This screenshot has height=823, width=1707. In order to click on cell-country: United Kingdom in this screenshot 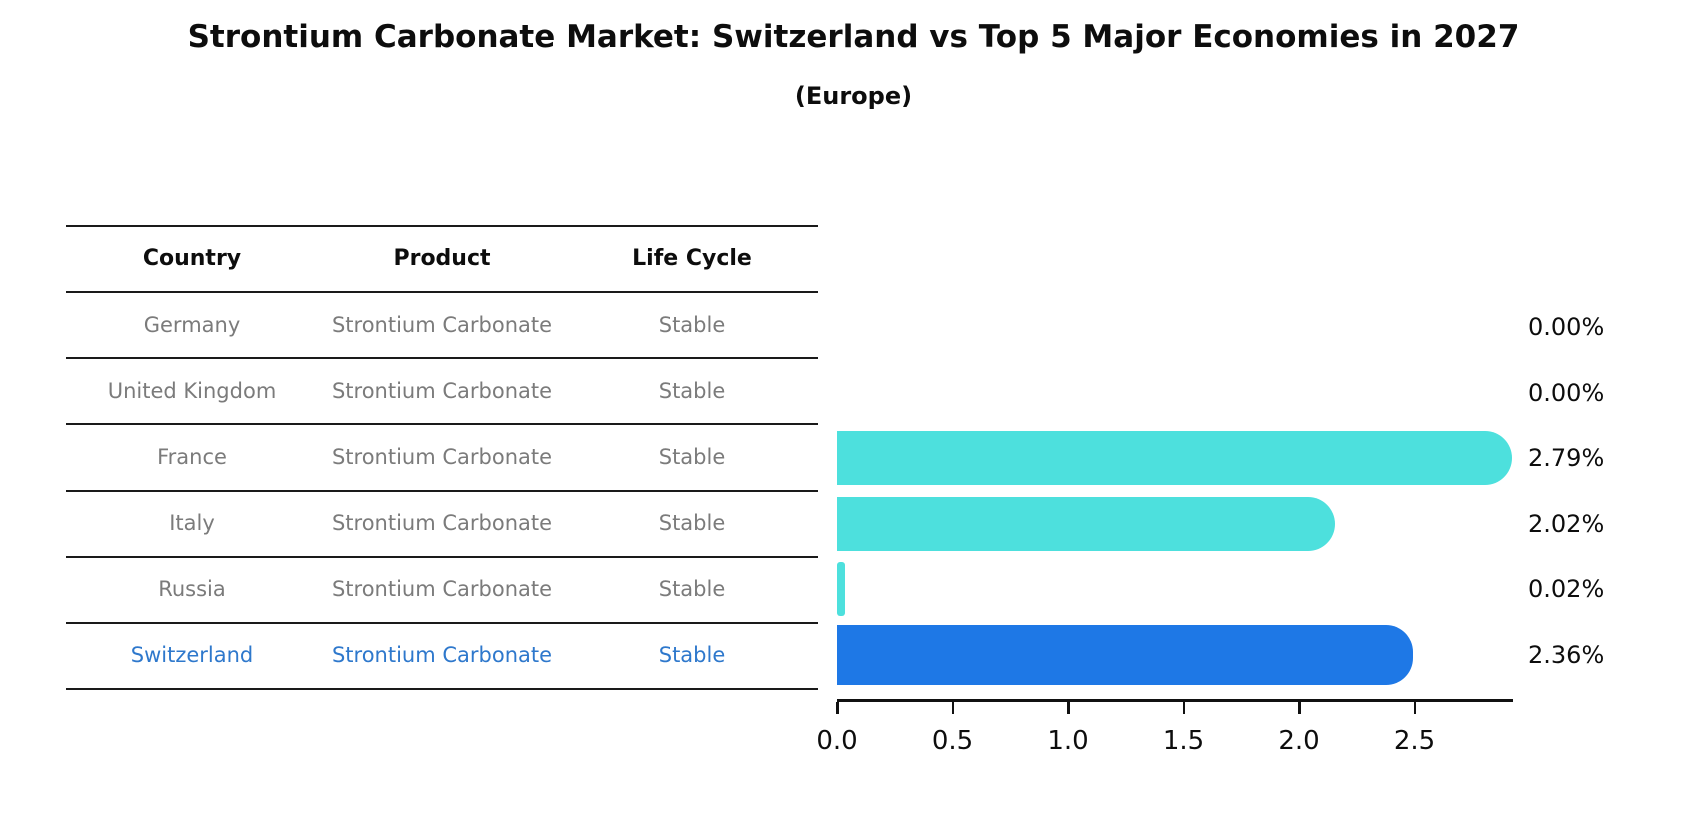, I will do `click(192, 390)`.